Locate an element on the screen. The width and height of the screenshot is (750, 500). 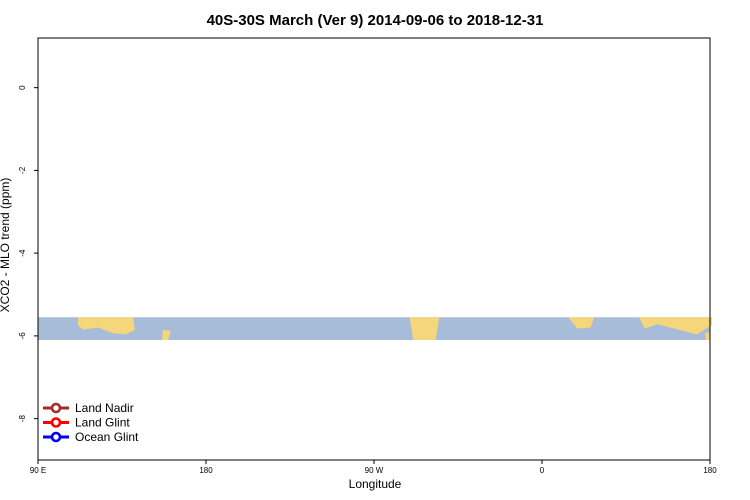
land-australia-east is located at coordinates (675, 326).